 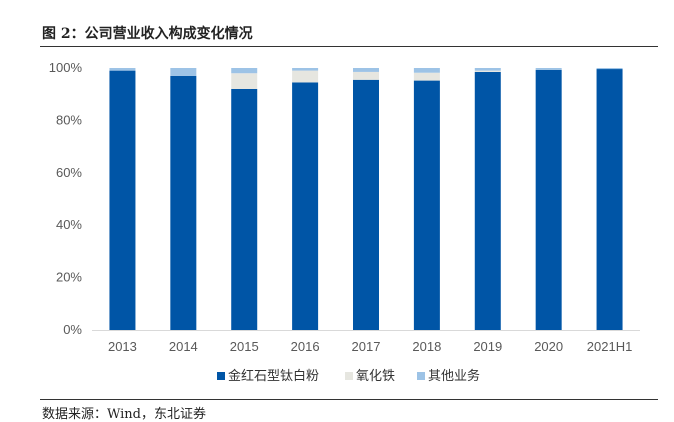 I want to click on bar-segment-rutile-2019, so click(x=487, y=201).